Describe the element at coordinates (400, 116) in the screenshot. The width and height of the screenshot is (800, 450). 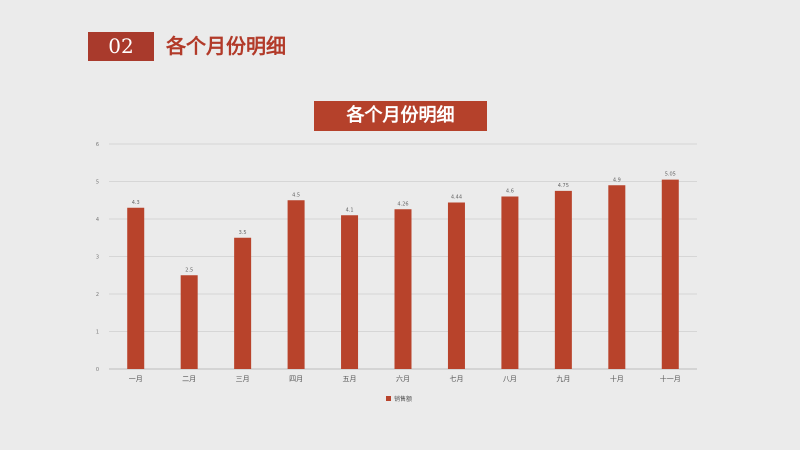
I see `chart-title: 各个月份明细` at that location.